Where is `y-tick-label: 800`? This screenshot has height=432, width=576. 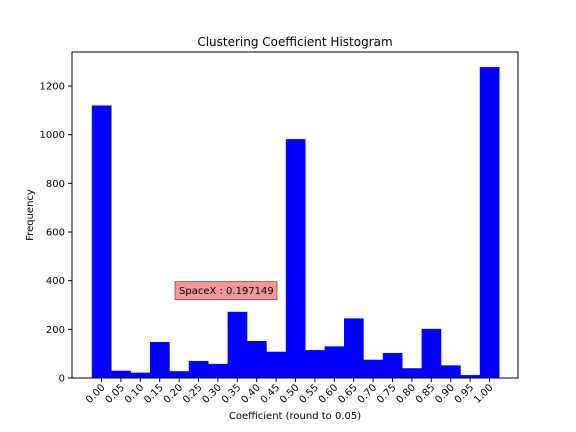
y-tick-label: 800 is located at coordinates (55, 184).